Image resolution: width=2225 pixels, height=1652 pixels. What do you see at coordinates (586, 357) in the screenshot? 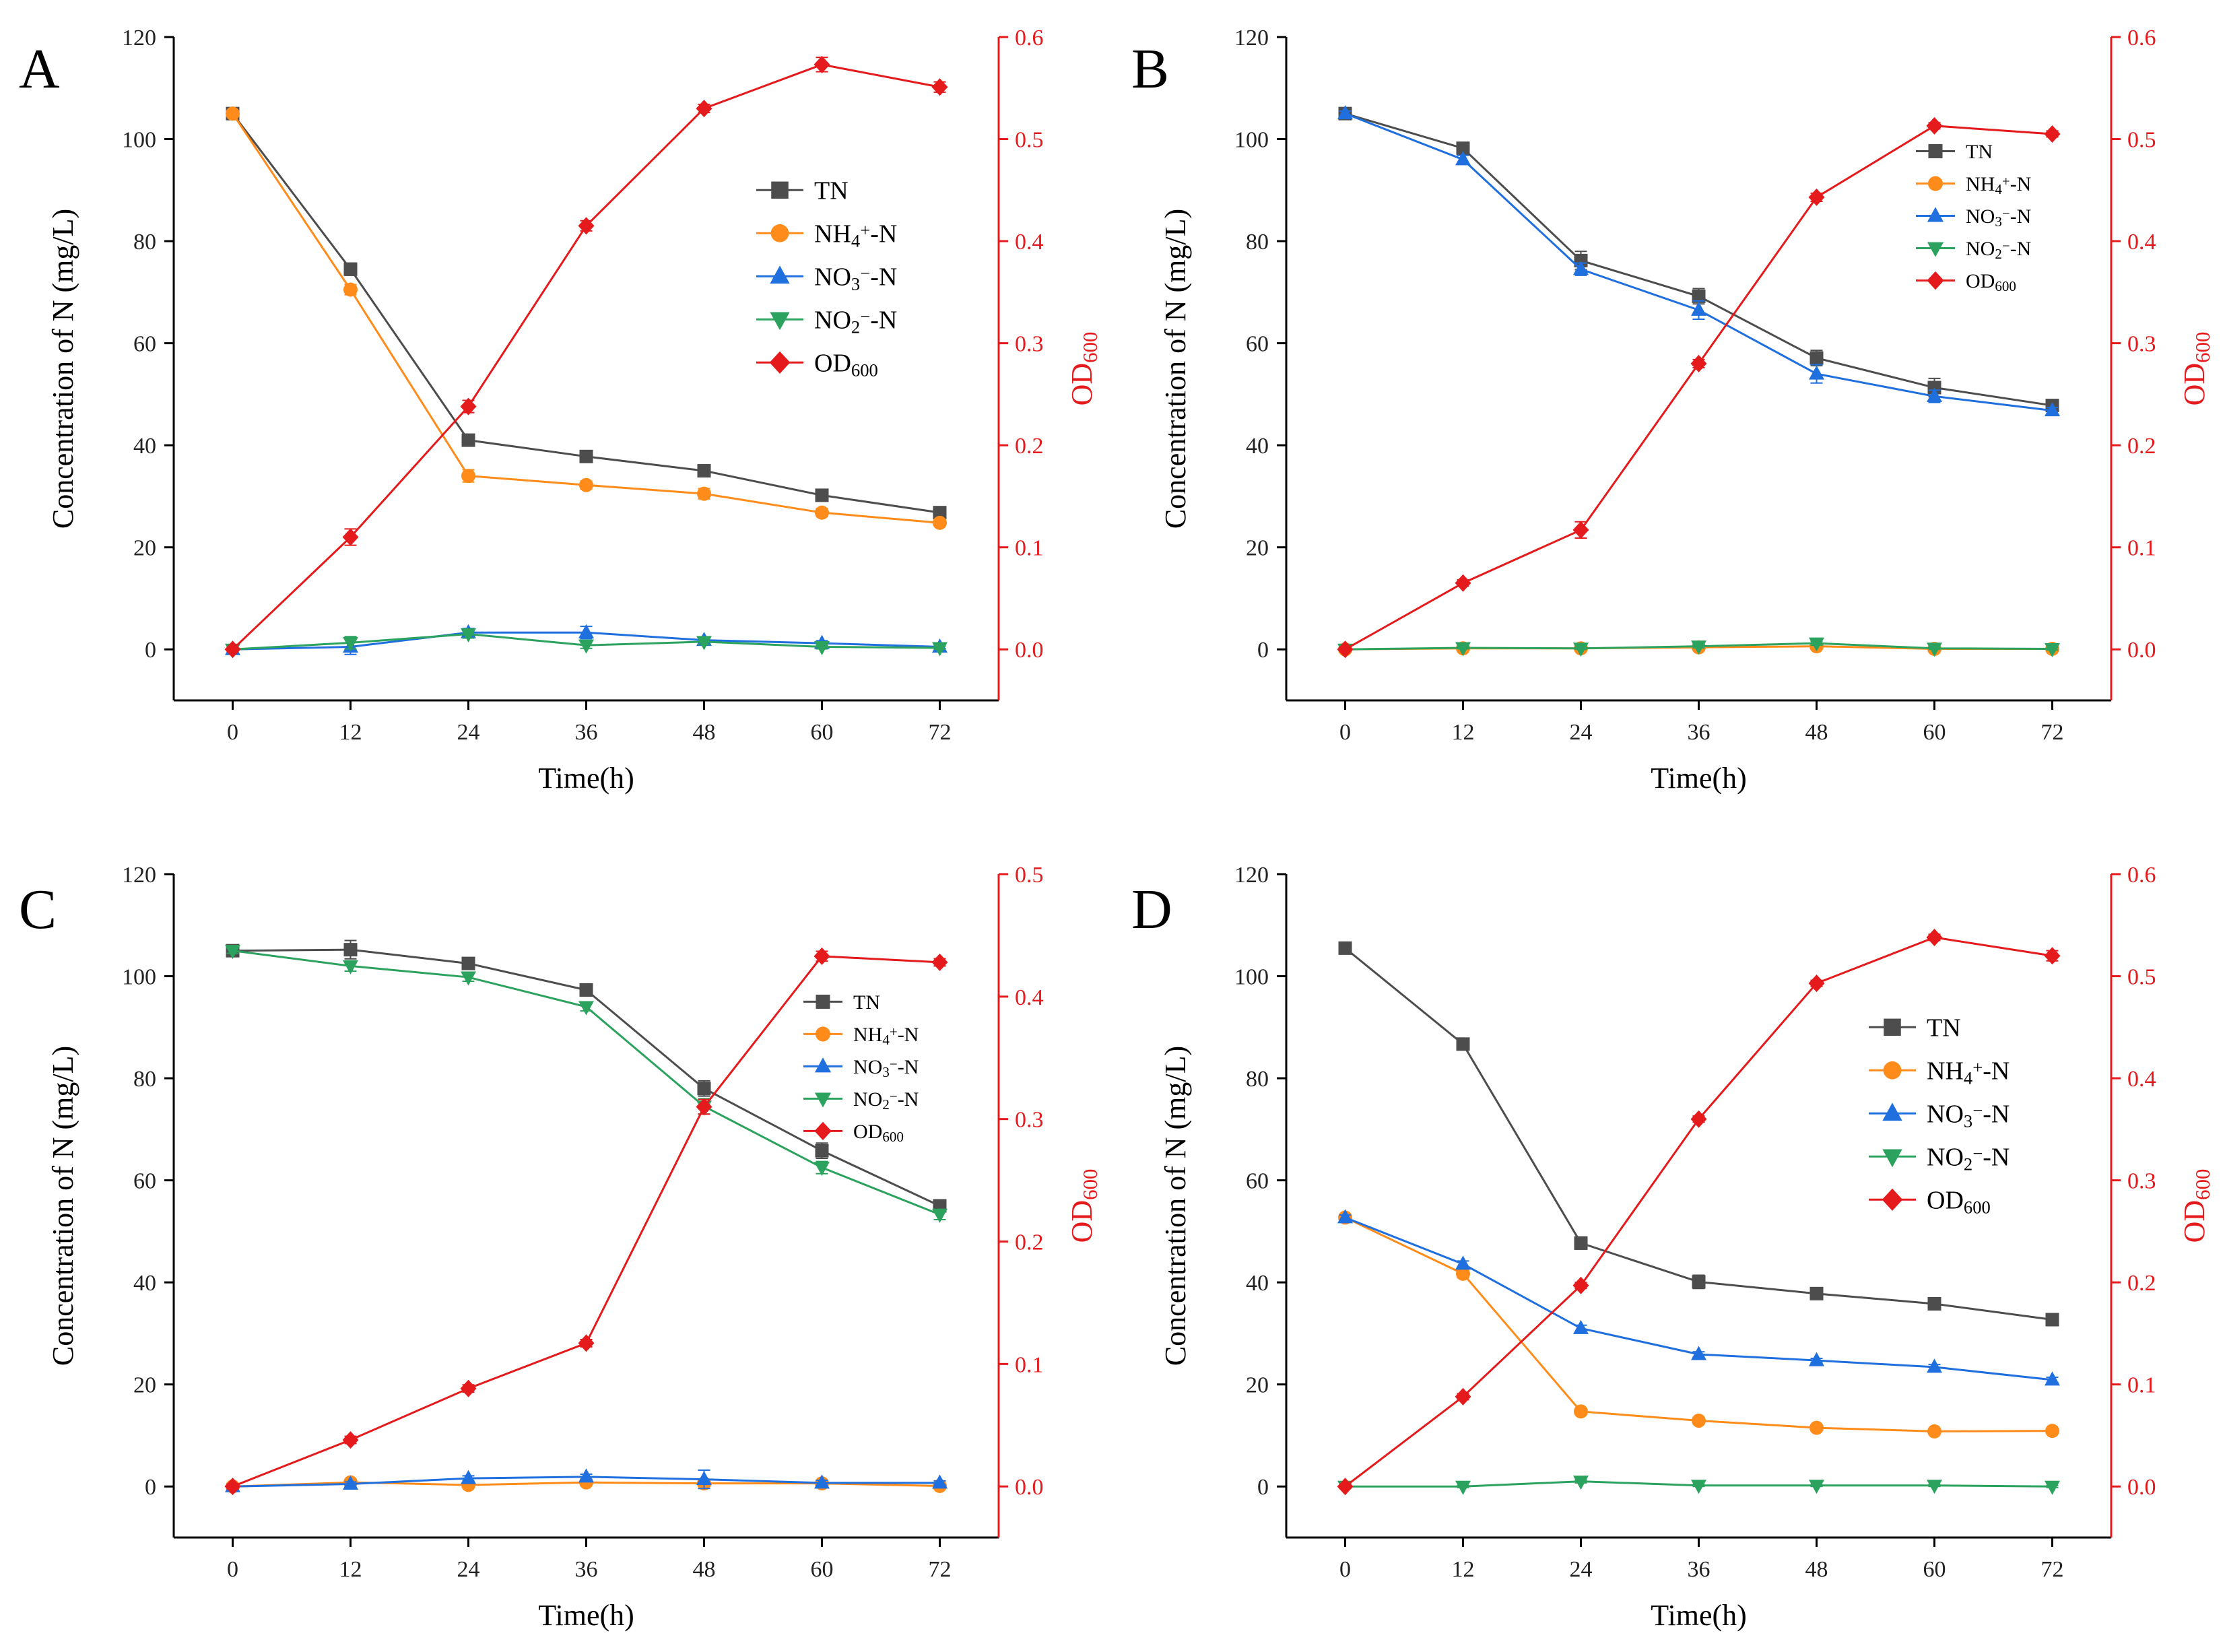
I see `series-OD600` at bounding box center [586, 357].